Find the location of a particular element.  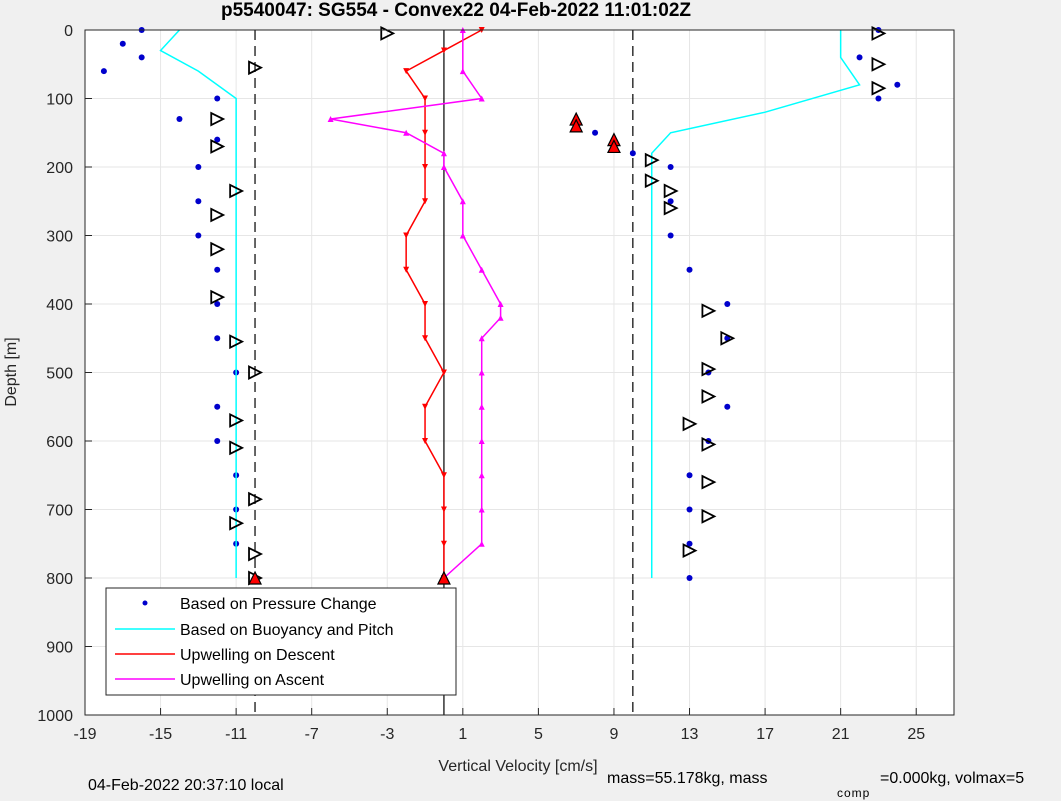

x-tick-label: 9 is located at coordinates (614, 734).